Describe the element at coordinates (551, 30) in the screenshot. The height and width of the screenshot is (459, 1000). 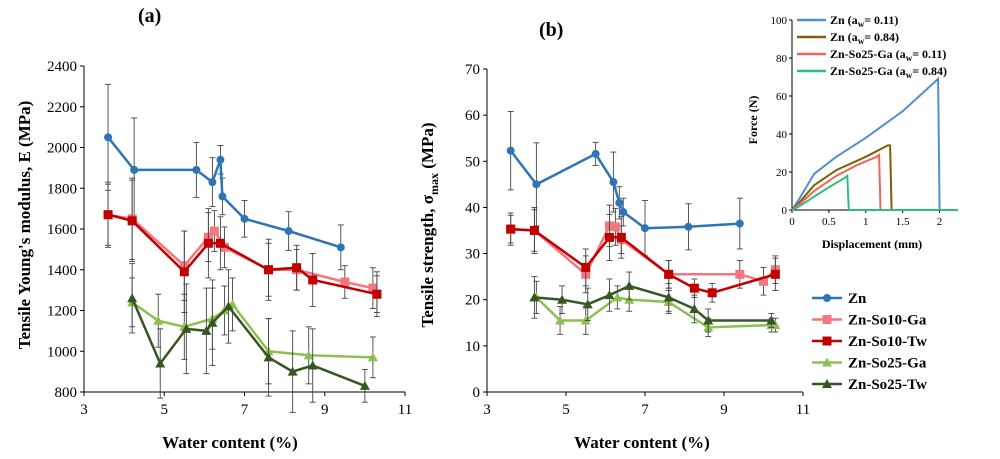
I see `panel-b-label: (b)` at that location.